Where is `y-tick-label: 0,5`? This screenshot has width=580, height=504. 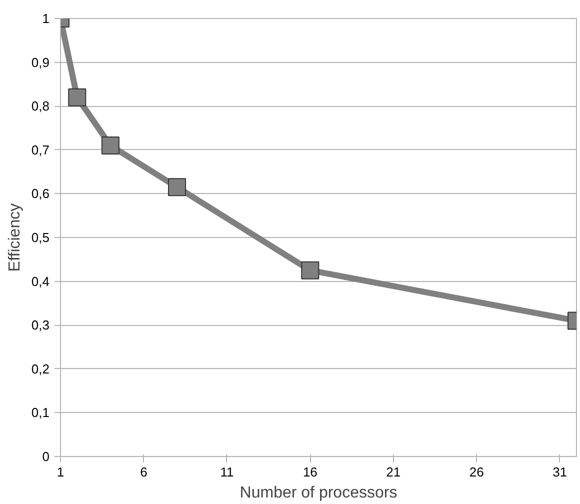 y-tick-label: 0,5 is located at coordinates (40, 237).